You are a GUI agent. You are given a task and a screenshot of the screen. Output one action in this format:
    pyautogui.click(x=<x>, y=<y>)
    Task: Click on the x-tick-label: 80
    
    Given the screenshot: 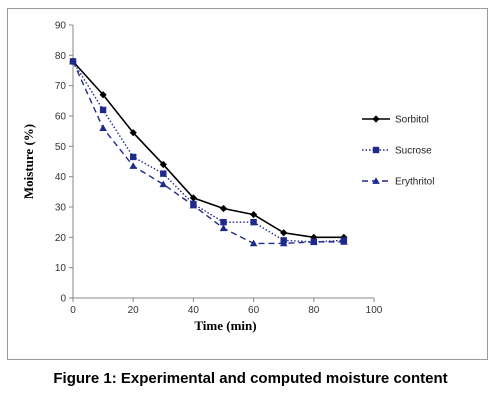 What is the action you would take?
    pyautogui.click(x=314, y=310)
    